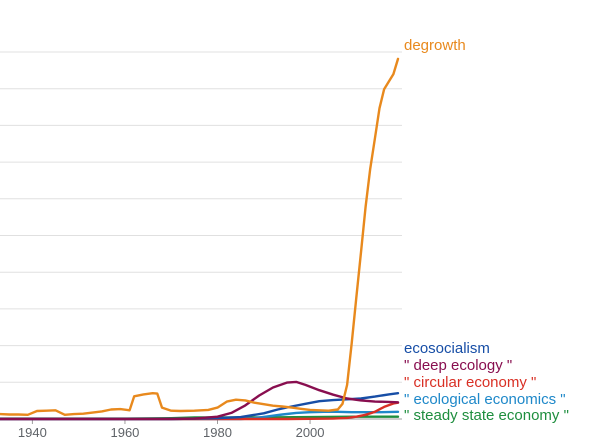 The height and width of the screenshot is (438, 601). Describe the element at coordinates (124, 431) in the screenshot. I see `x-tick-label: 1960` at that location.